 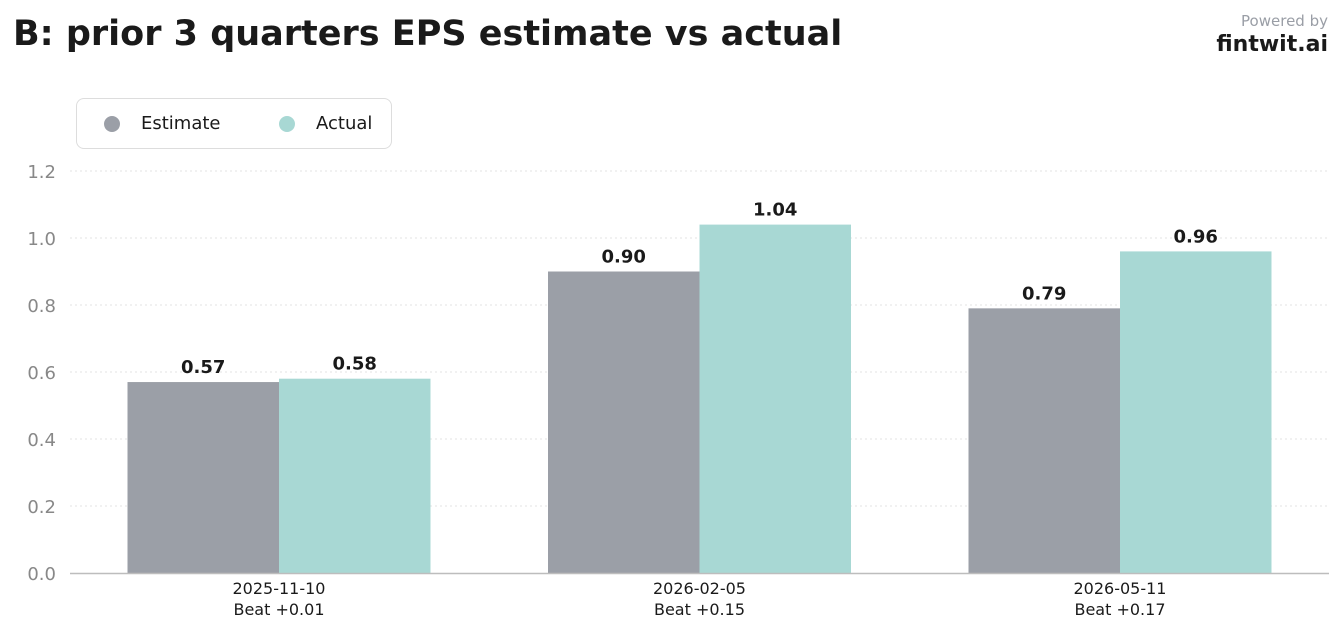 I want to click on data-label: 0.90, so click(x=624, y=257).